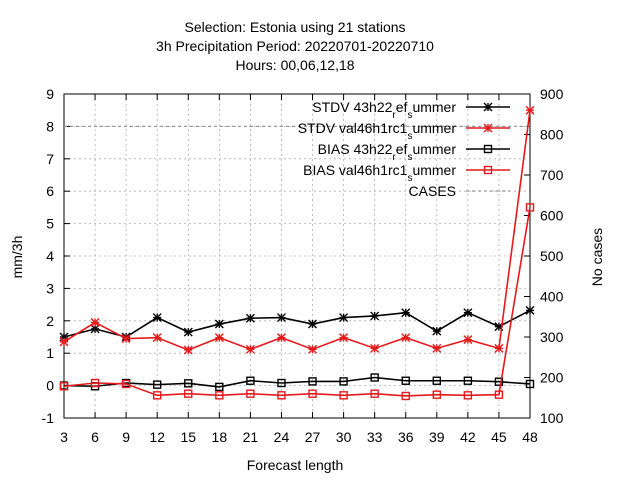  I want to click on legend-label: BIAS val46h1rc1summer, so click(379, 173).